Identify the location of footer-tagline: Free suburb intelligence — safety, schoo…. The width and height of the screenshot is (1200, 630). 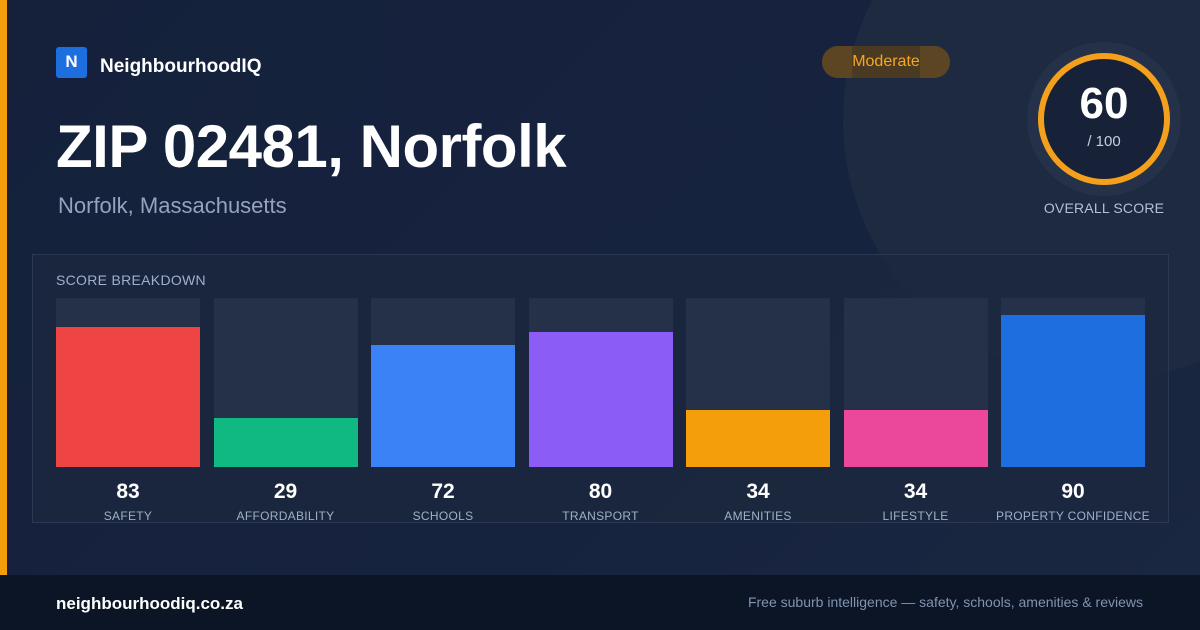
(945, 602).